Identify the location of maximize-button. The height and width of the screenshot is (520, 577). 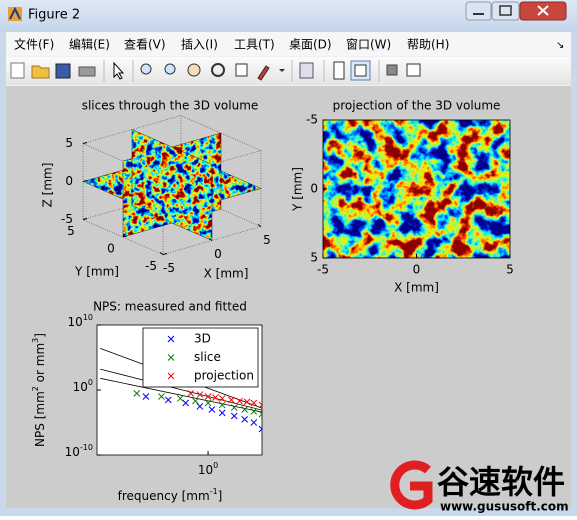
(505, 11).